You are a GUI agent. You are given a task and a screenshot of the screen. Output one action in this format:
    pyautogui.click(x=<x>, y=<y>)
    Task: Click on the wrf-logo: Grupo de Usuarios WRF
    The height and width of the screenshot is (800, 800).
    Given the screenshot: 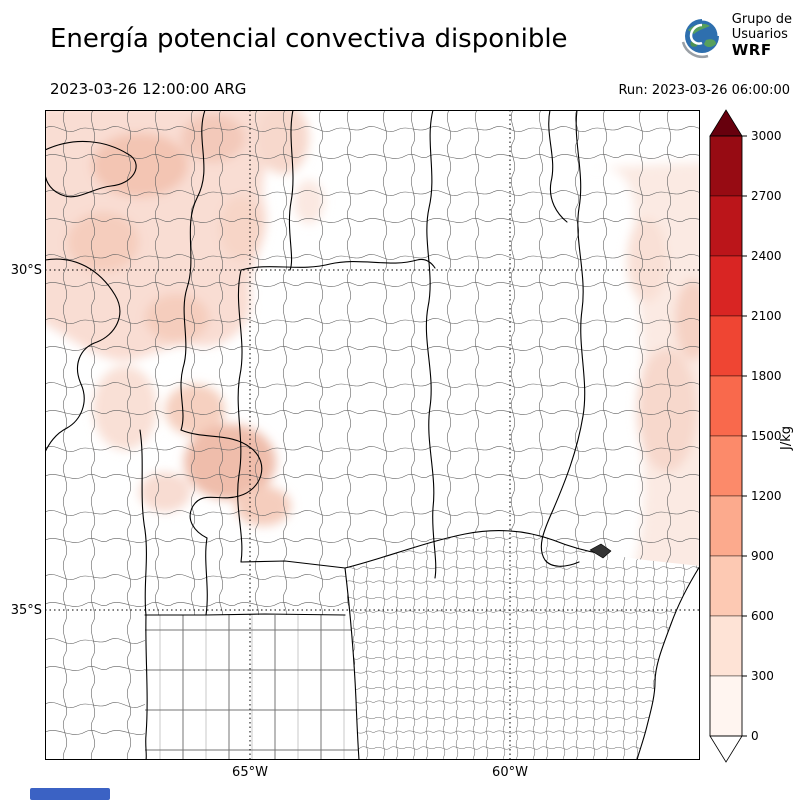 What is the action you would take?
    pyautogui.click(x=735, y=36)
    